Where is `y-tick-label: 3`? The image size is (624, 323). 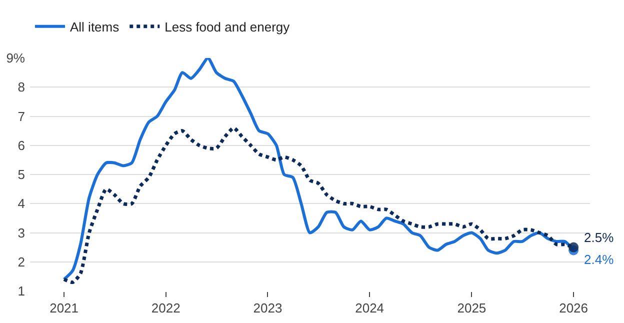
y-tick-label: 3 is located at coordinates (21, 232).